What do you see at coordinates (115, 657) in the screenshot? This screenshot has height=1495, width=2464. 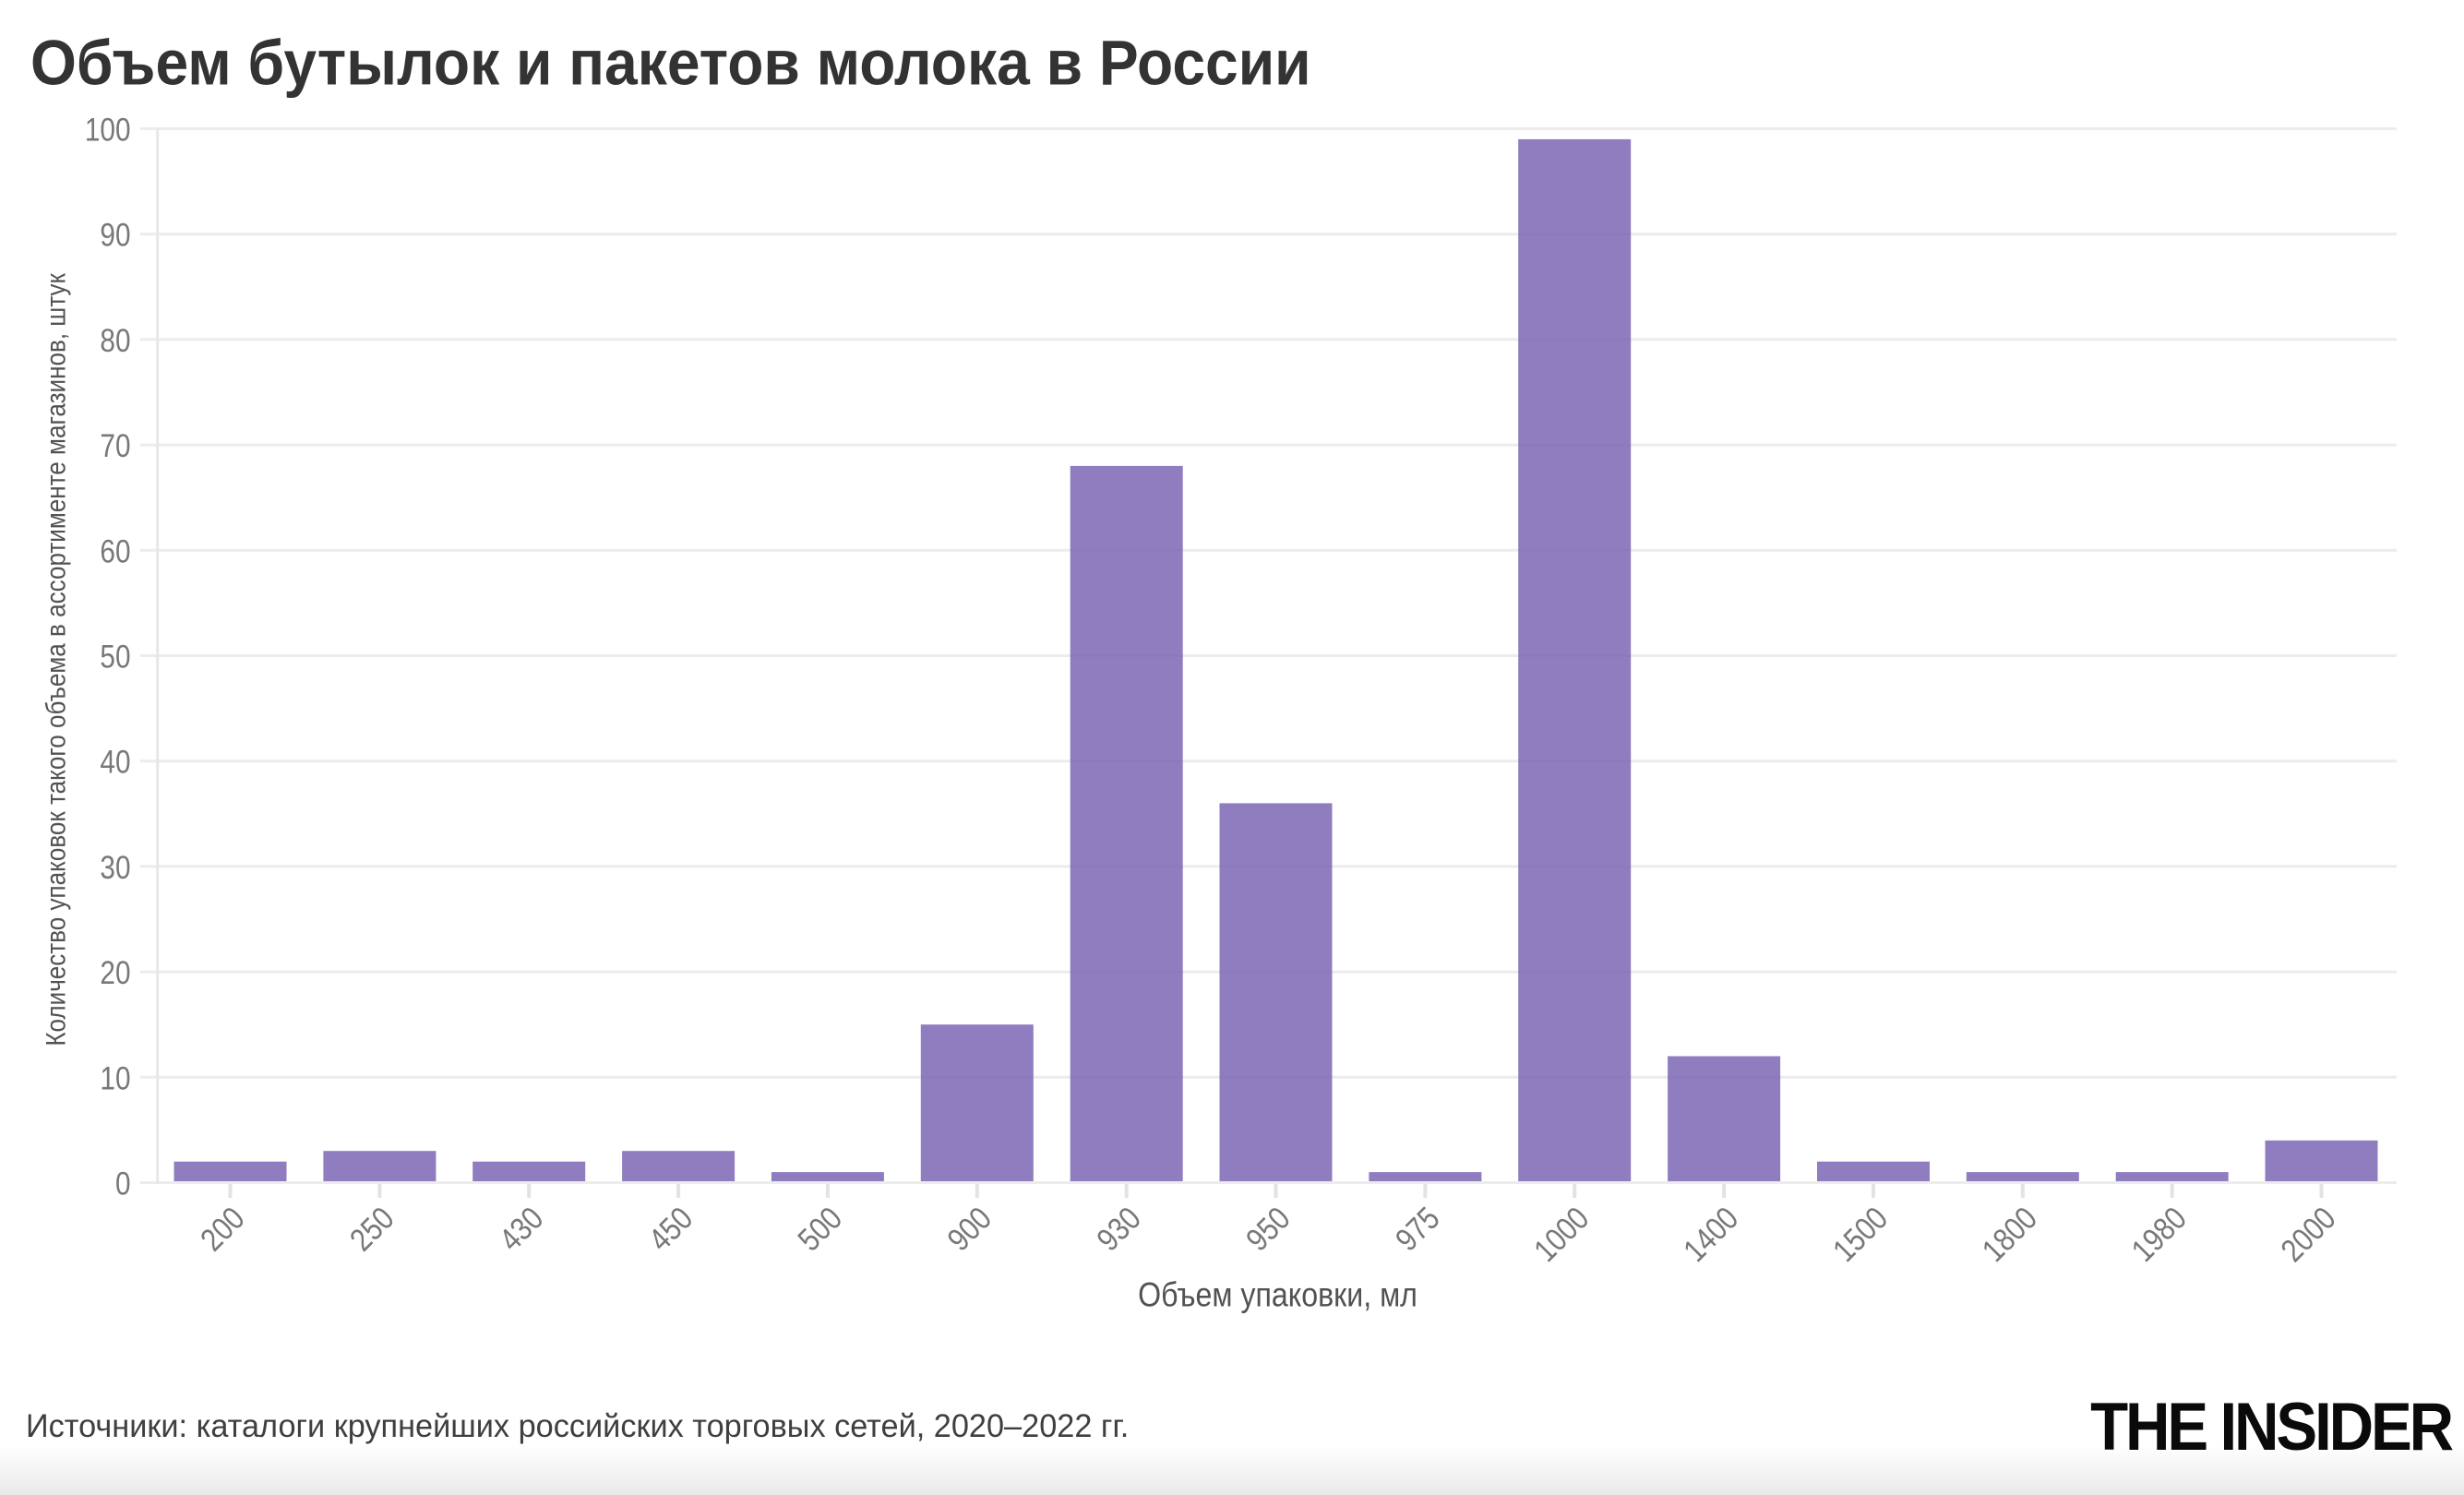 I see `svg-text: 50` at bounding box center [115, 657].